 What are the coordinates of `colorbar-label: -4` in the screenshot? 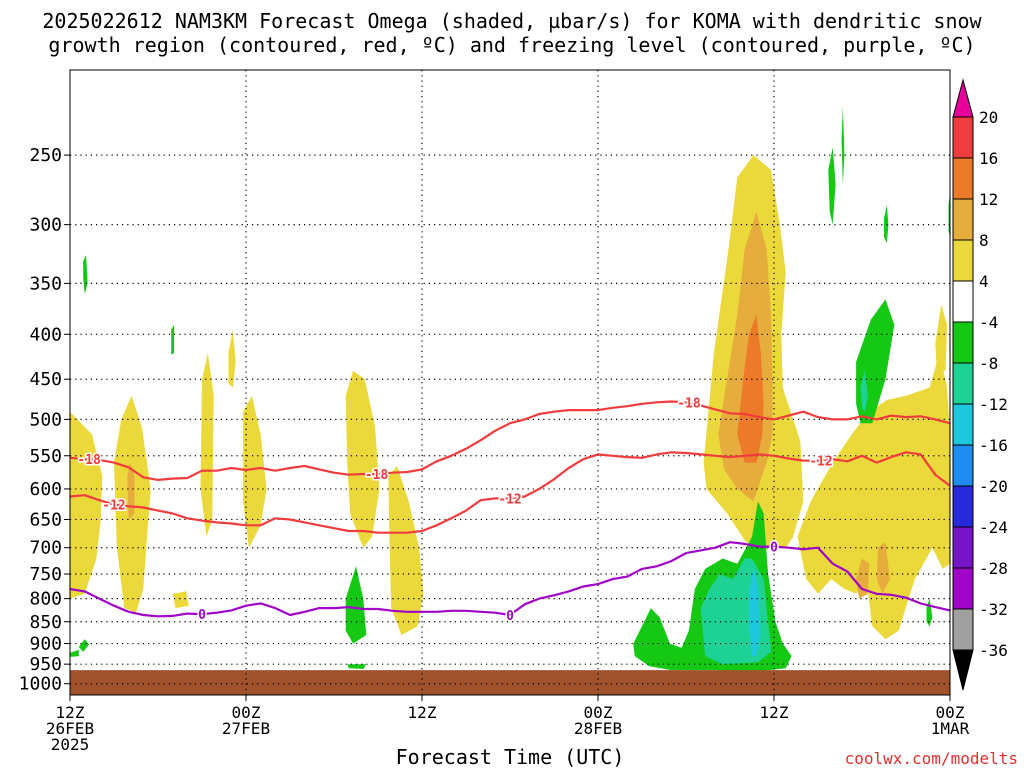 It's located at (988, 322).